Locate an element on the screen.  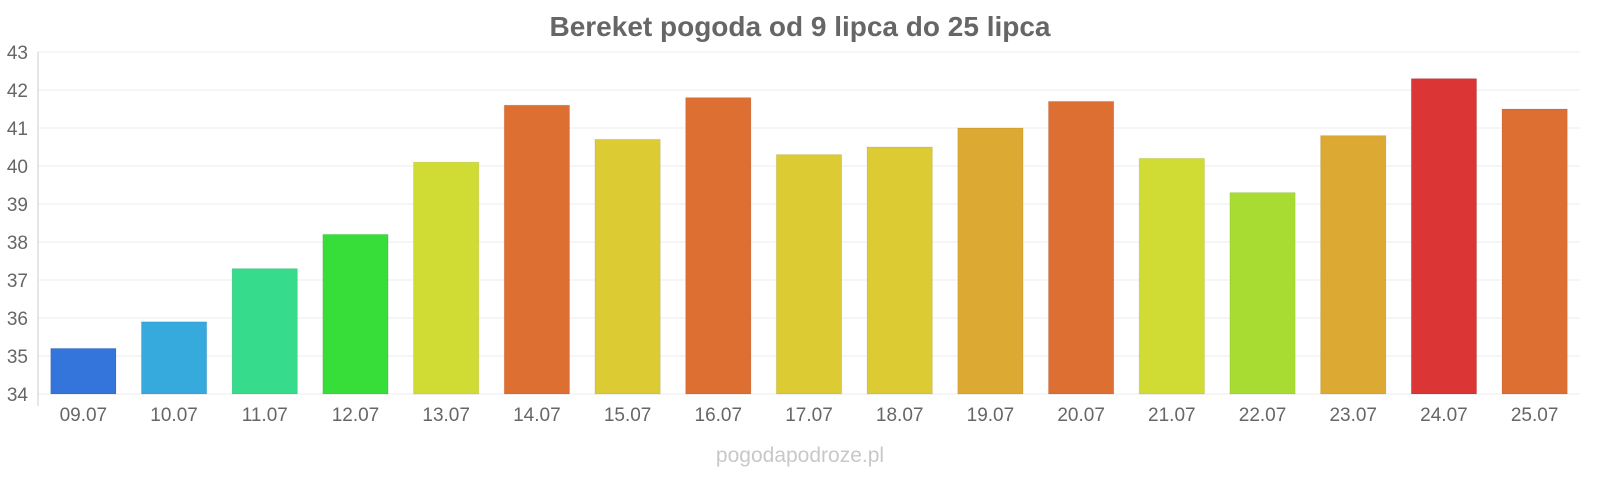
y-tick-label: 39 is located at coordinates (17, 205).